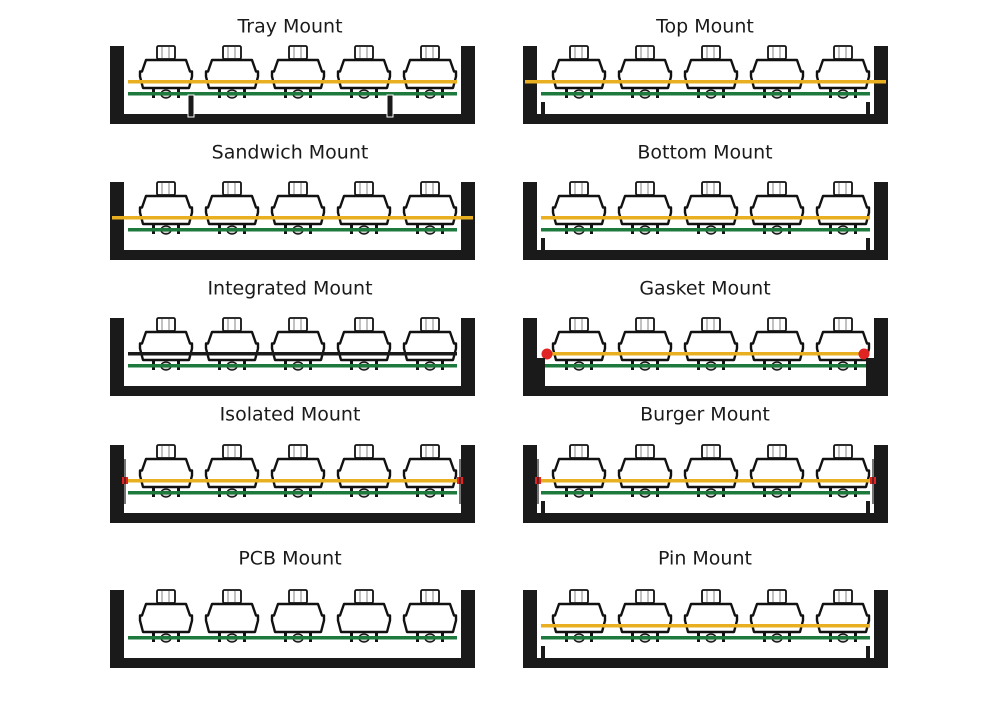  I want to click on mount-panel-pcb: PCB Mount, so click(292, 608).